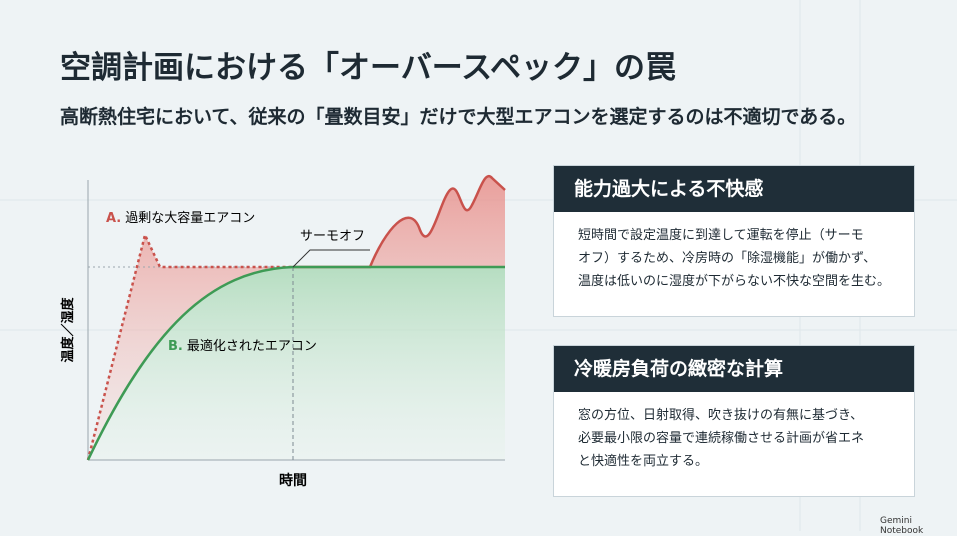 This screenshot has width=957, height=536. I want to click on title: 空調計画における「オーバースペック」の罠, so click(368, 68).